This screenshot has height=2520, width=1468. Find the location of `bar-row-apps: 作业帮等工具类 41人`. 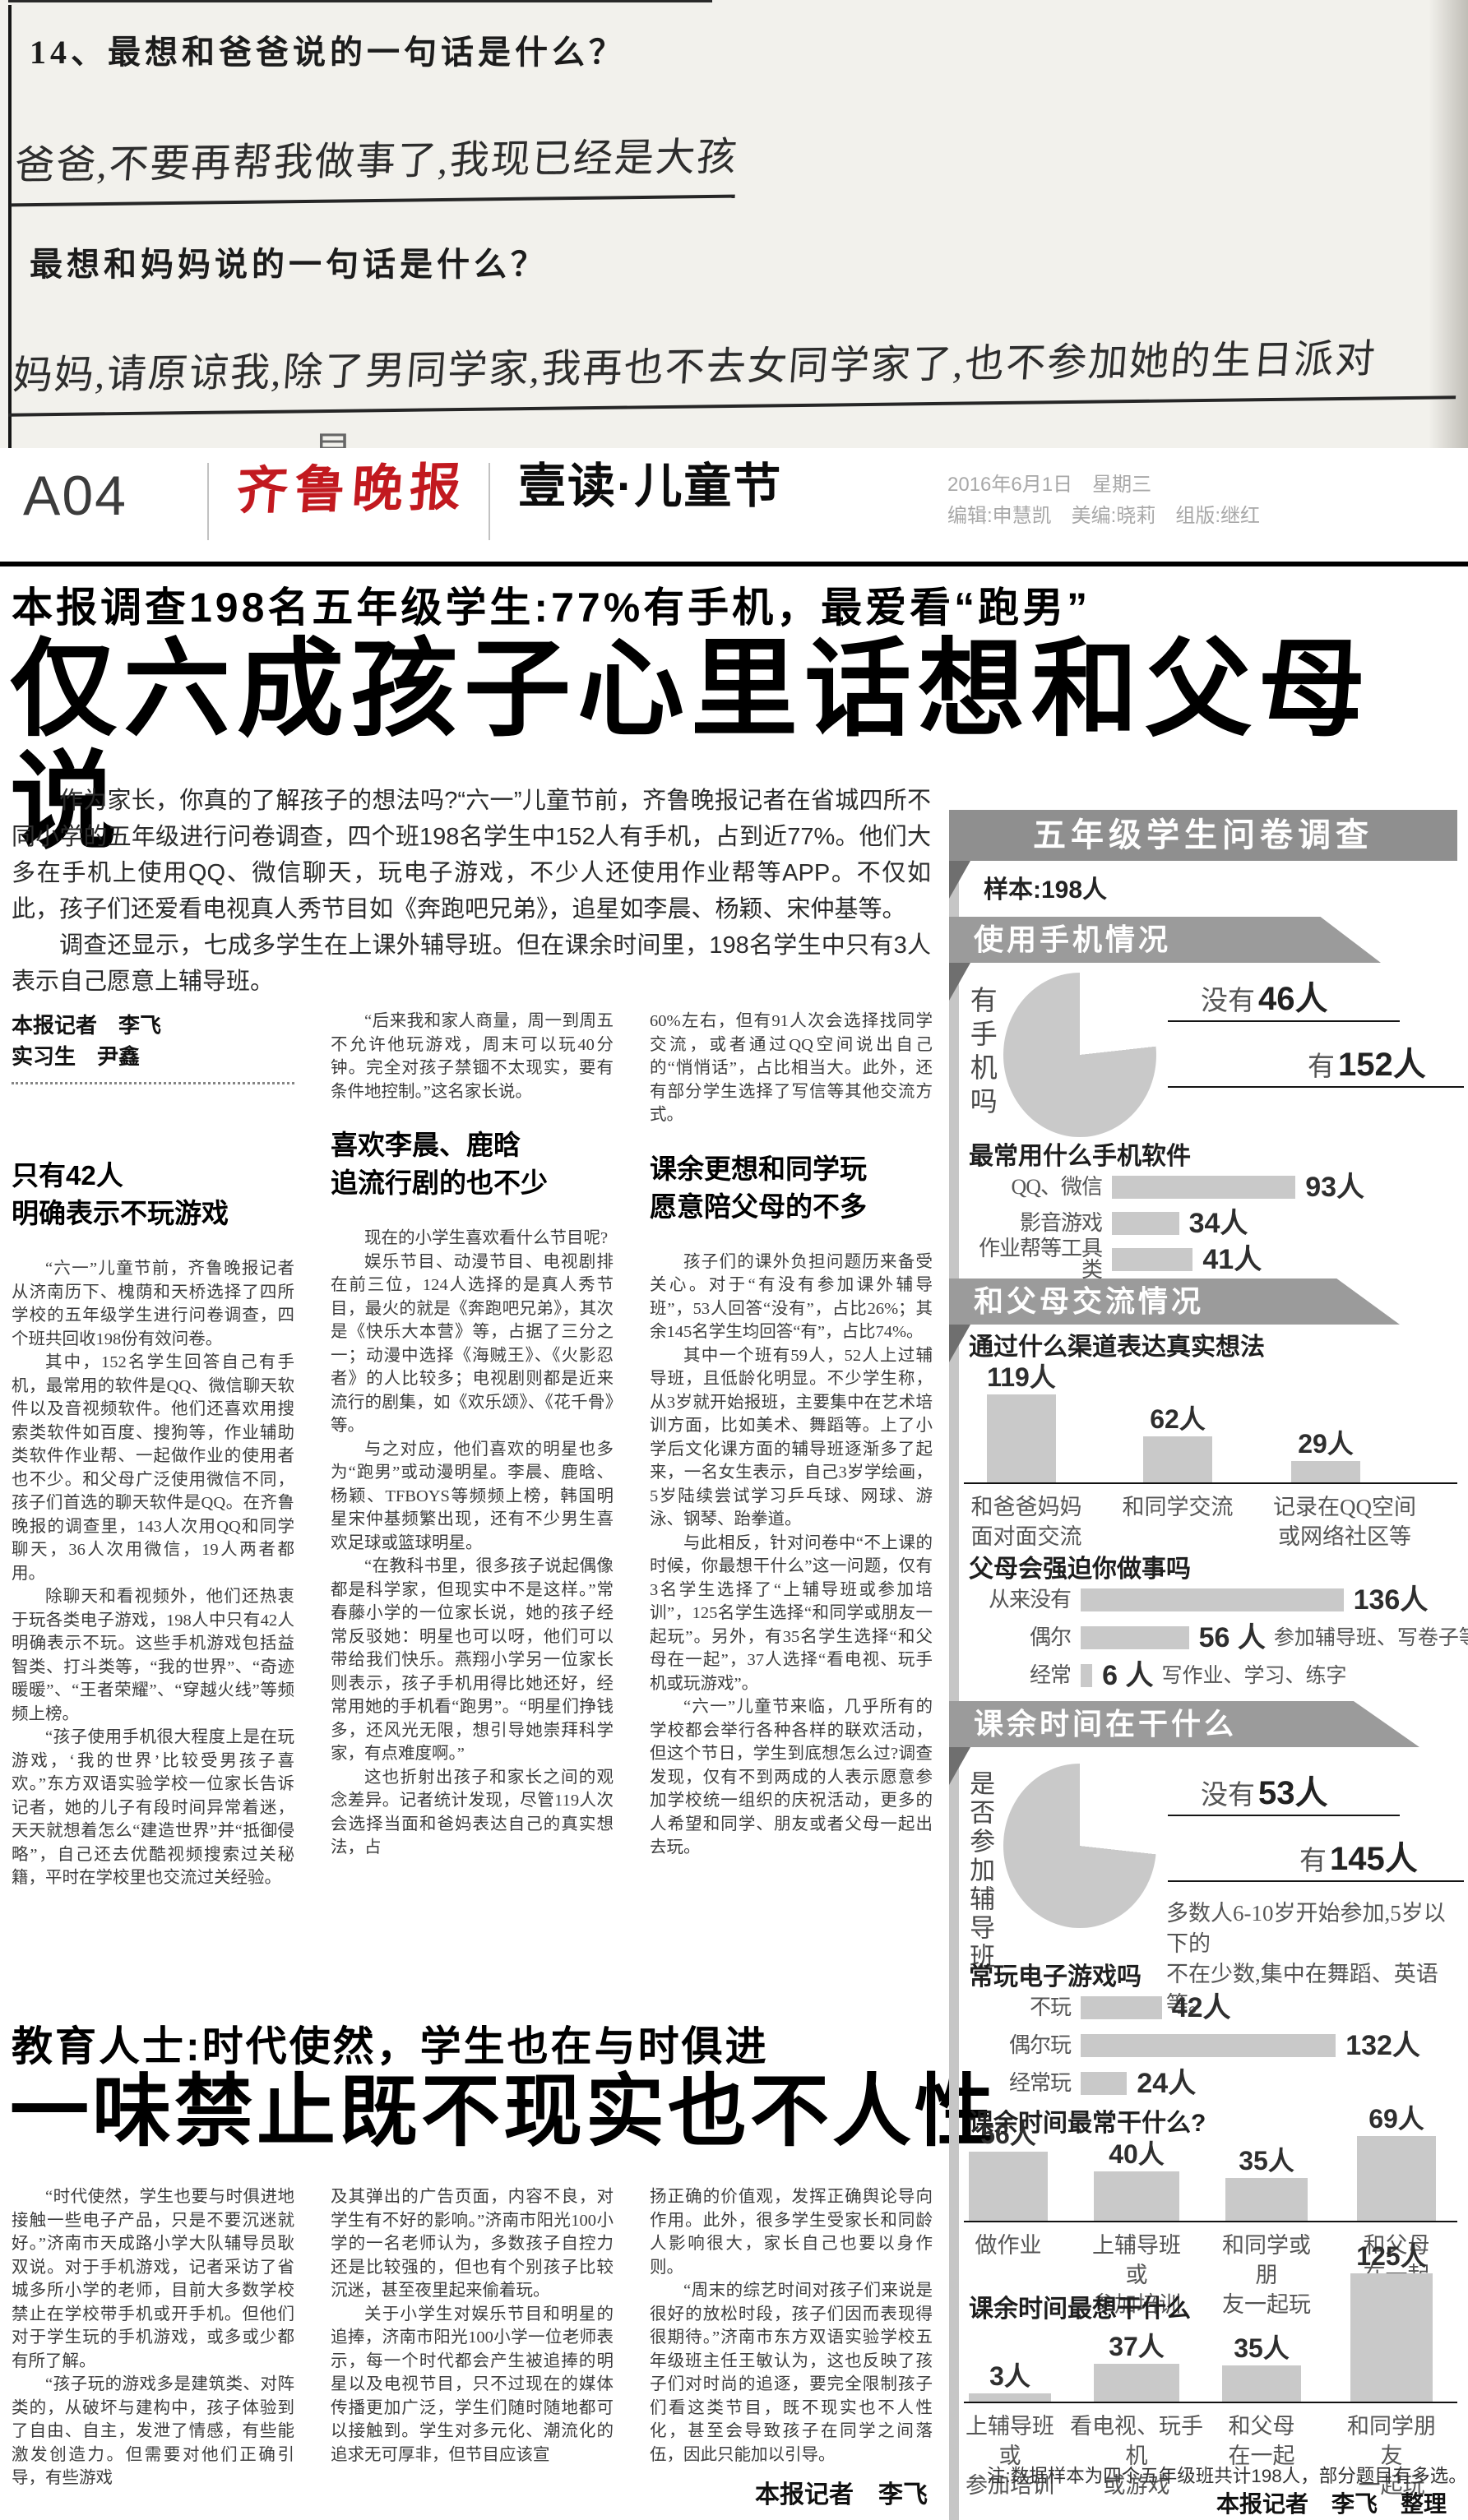

bar-row-apps: 作业帮等工具类 41人 is located at coordinates (1215, 1259).